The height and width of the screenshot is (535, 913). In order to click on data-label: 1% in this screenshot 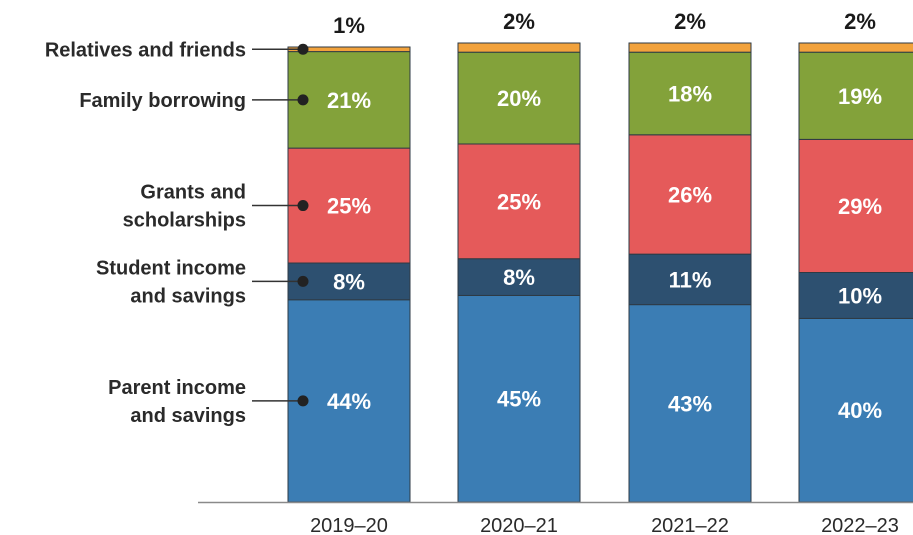, I will do `click(349, 25)`.